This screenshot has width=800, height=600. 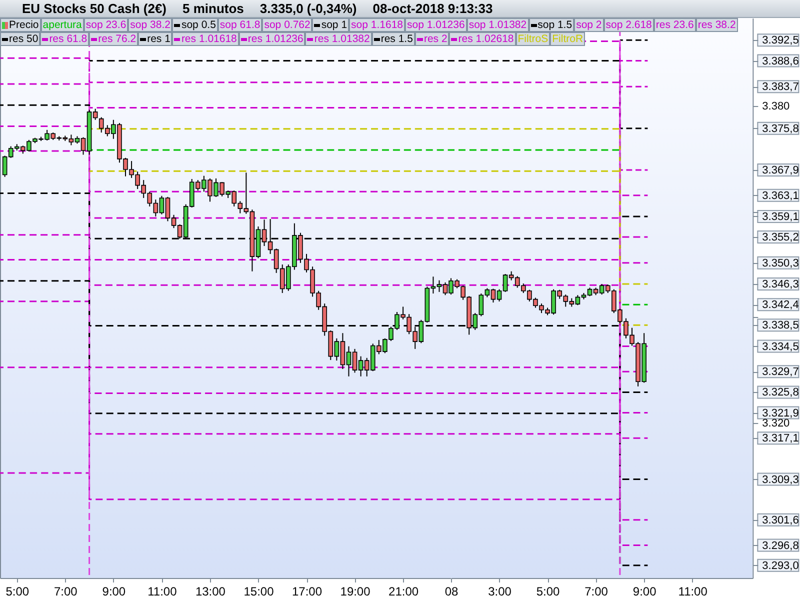 What do you see at coordinates (717, 25) in the screenshot?
I see `text: res 38.2` at bounding box center [717, 25].